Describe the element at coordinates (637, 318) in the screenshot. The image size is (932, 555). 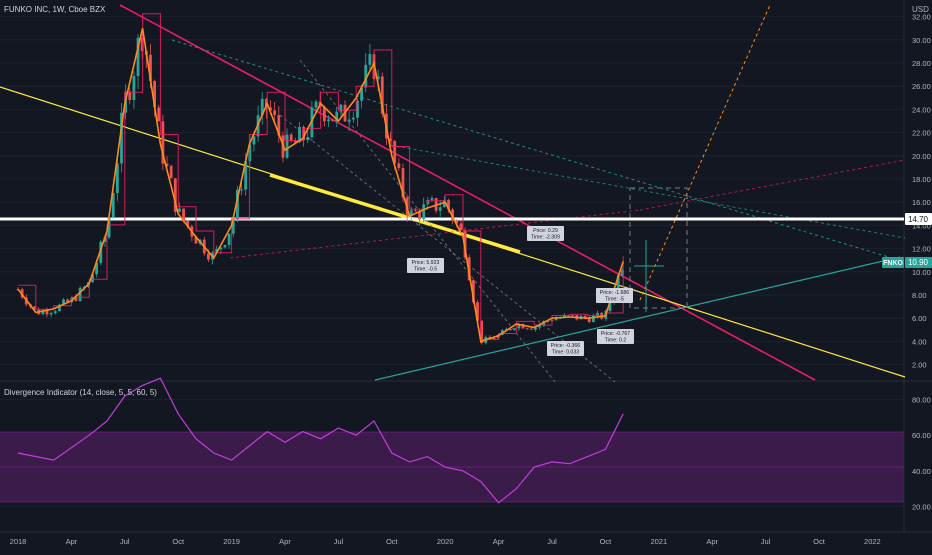
I see `support-trendline` at that location.